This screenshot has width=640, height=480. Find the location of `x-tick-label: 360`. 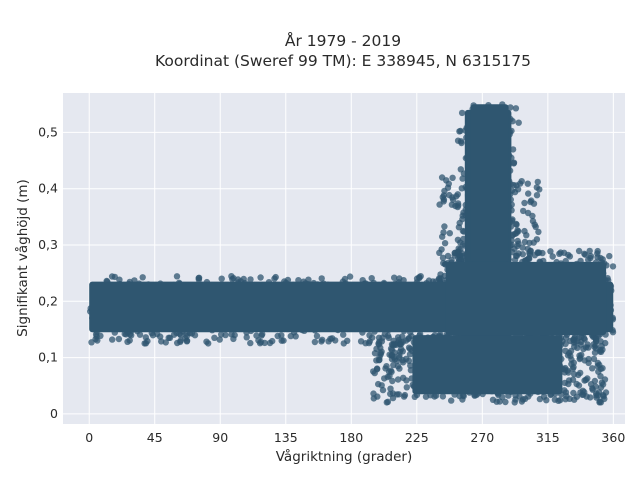

x-tick-label: 360 is located at coordinates (613, 437).